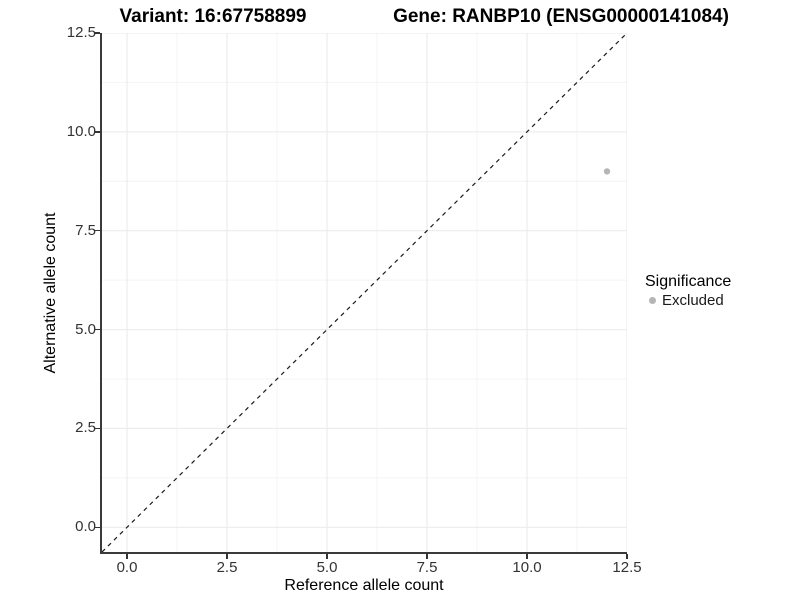  I want to click on y-tick-label: 7.5, so click(85, 230).